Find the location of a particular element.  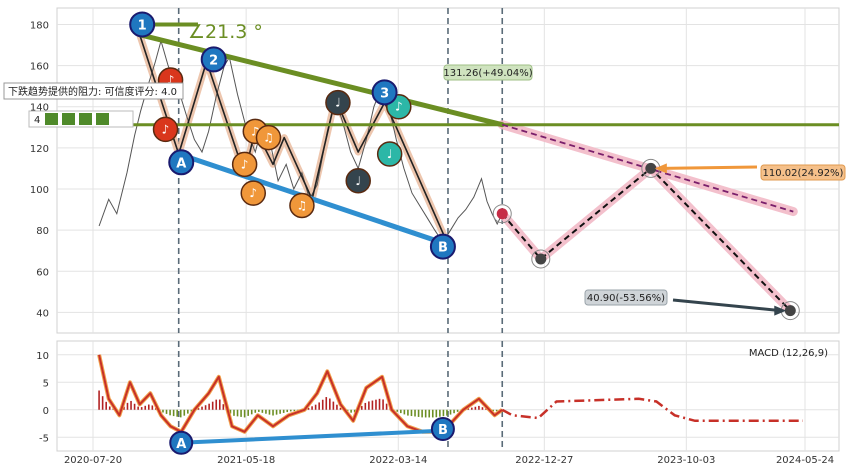

x-tick-label: 2022-03-14 is located at coordinates (398, 460).